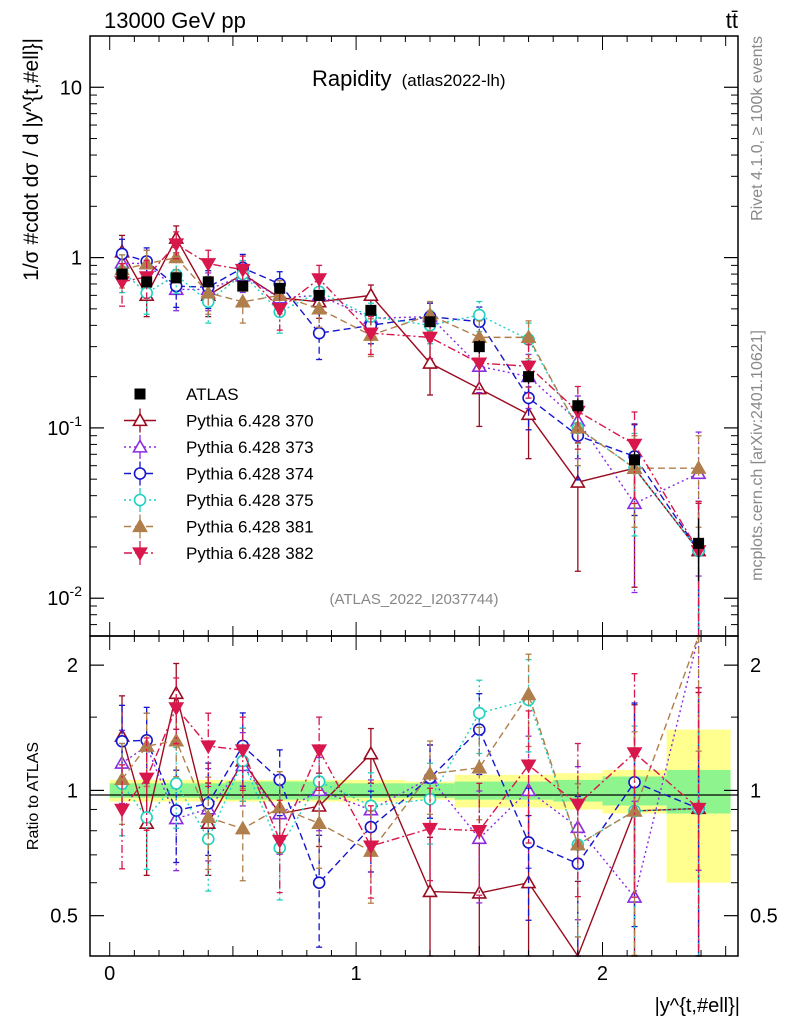 This screenshot has width=786, height=1024. What do you see at coordinates (250, 447) in the screenshot?
I see `legend-label-373: Pythia 6.428 373` at bounding box center [250, 447].